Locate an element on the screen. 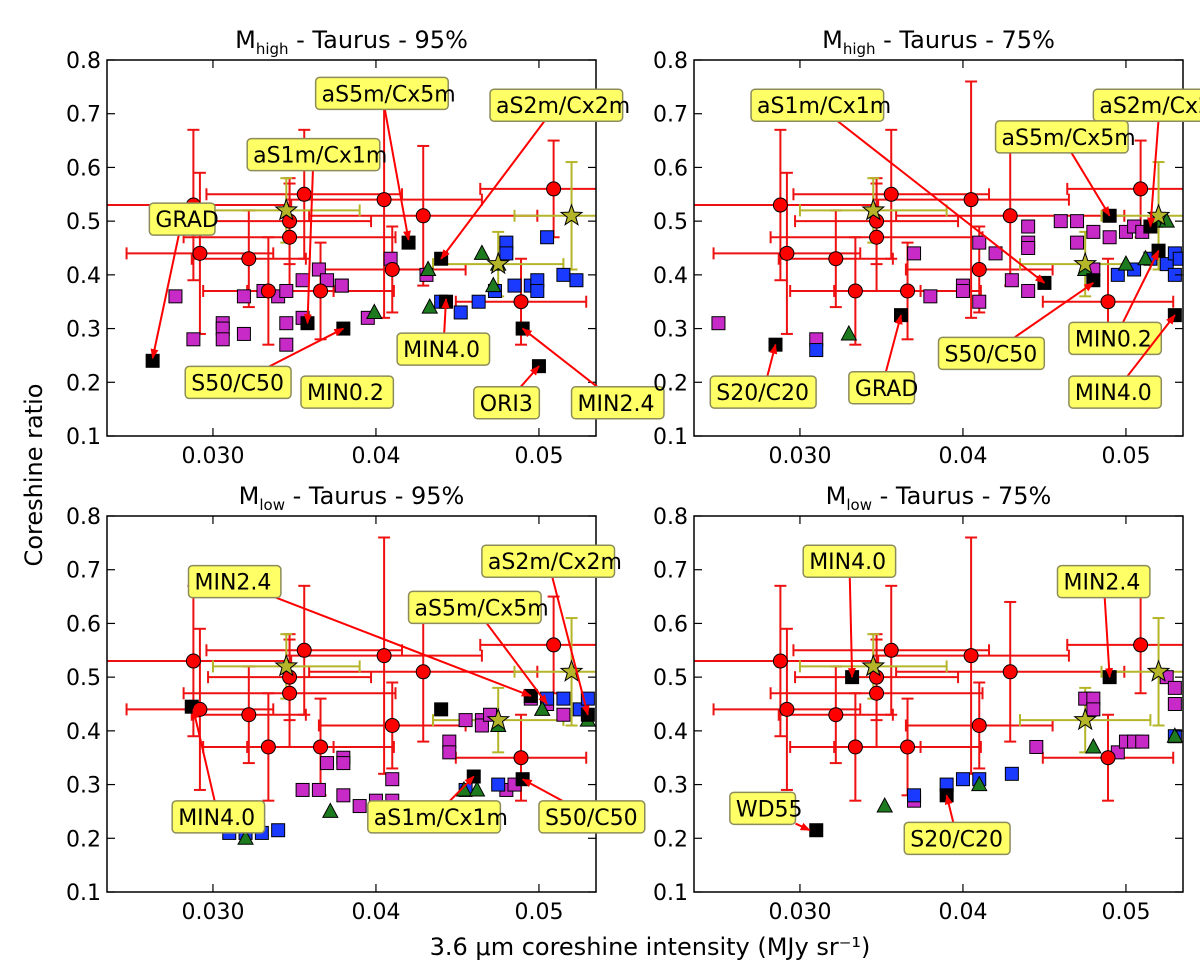  y-tick-label: 0.3 is located at coordinates (83, 330).